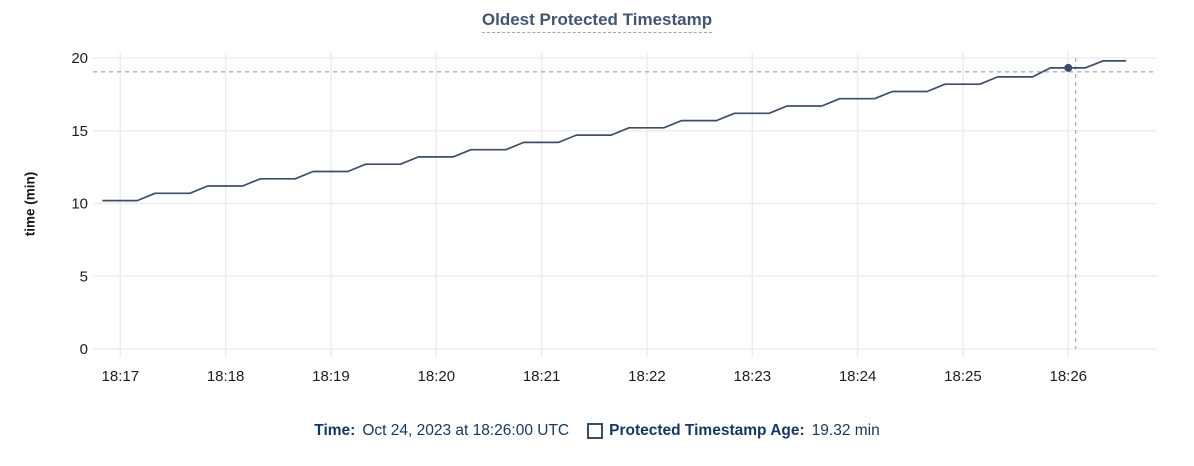  I want to click on x-tick-label: 18:26, so click(1068, 376).